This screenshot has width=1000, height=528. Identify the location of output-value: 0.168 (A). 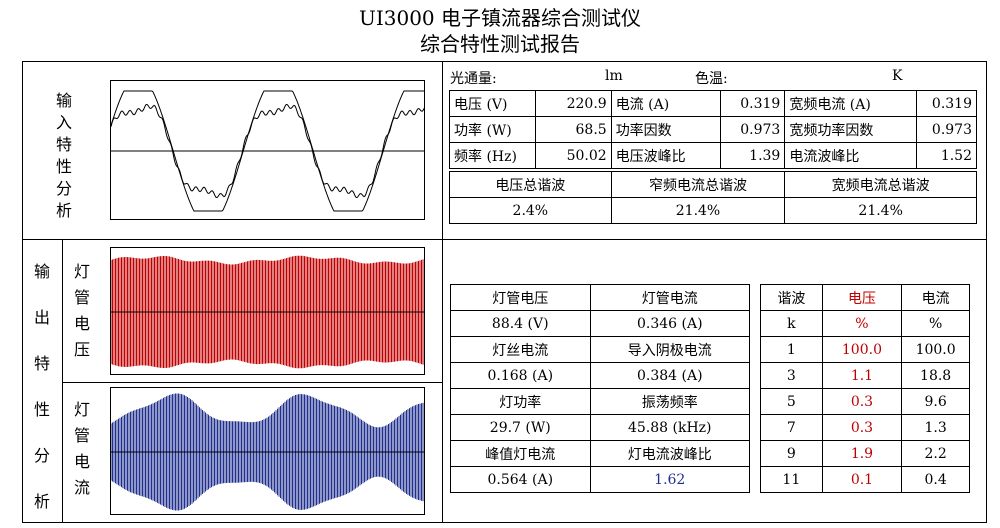
(520, 375).